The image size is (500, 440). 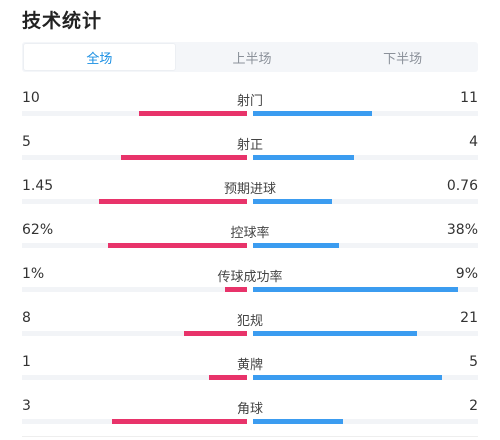 What do you see at coordinates (26, 318) in the screenshot?
I see `home-value: 8` at bounding box center [26, 318].